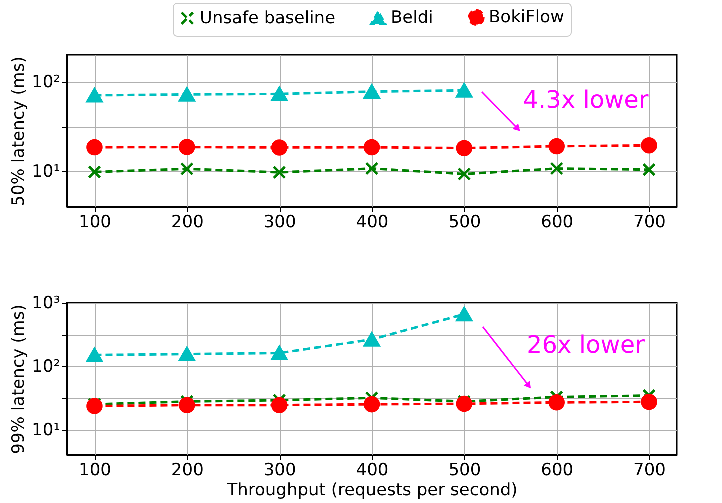 The height and width of the screenshot is (503, 722). Describe the element at coordinates (527, 18) in the screenshot. I see `legend-label: BokiFlow` at that location.